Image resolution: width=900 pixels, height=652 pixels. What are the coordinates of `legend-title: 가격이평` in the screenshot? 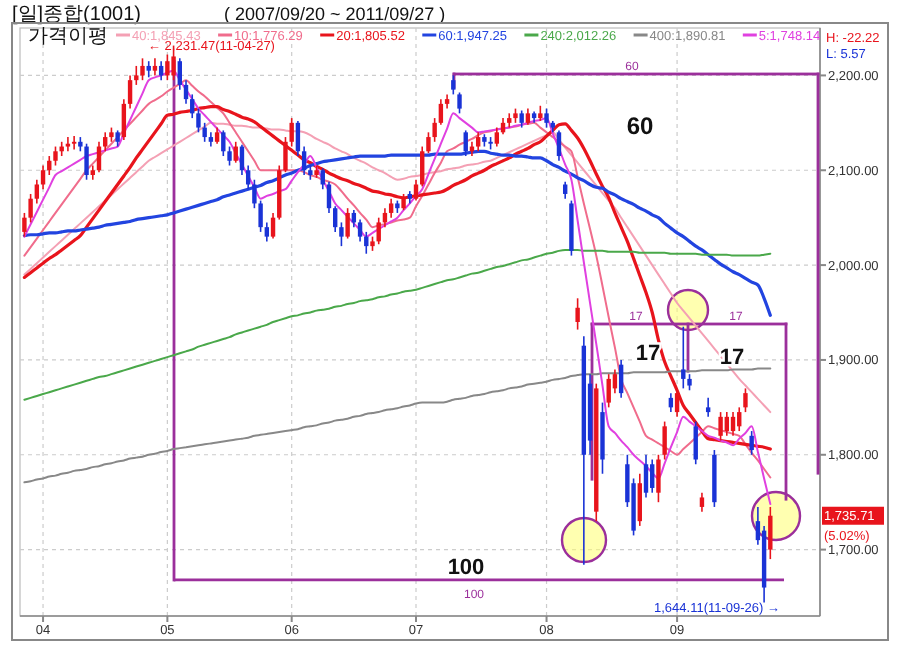 It's located at (68, 37).